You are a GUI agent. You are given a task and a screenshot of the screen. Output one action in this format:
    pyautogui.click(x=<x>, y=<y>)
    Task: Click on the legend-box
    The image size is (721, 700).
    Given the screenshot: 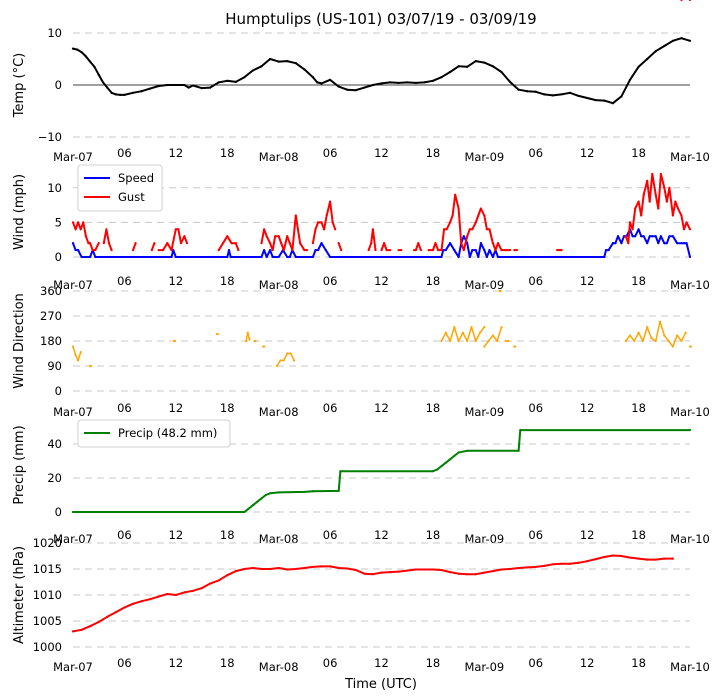 What is the action you would take?
    pyautogui.click(x=154, y=433)
    